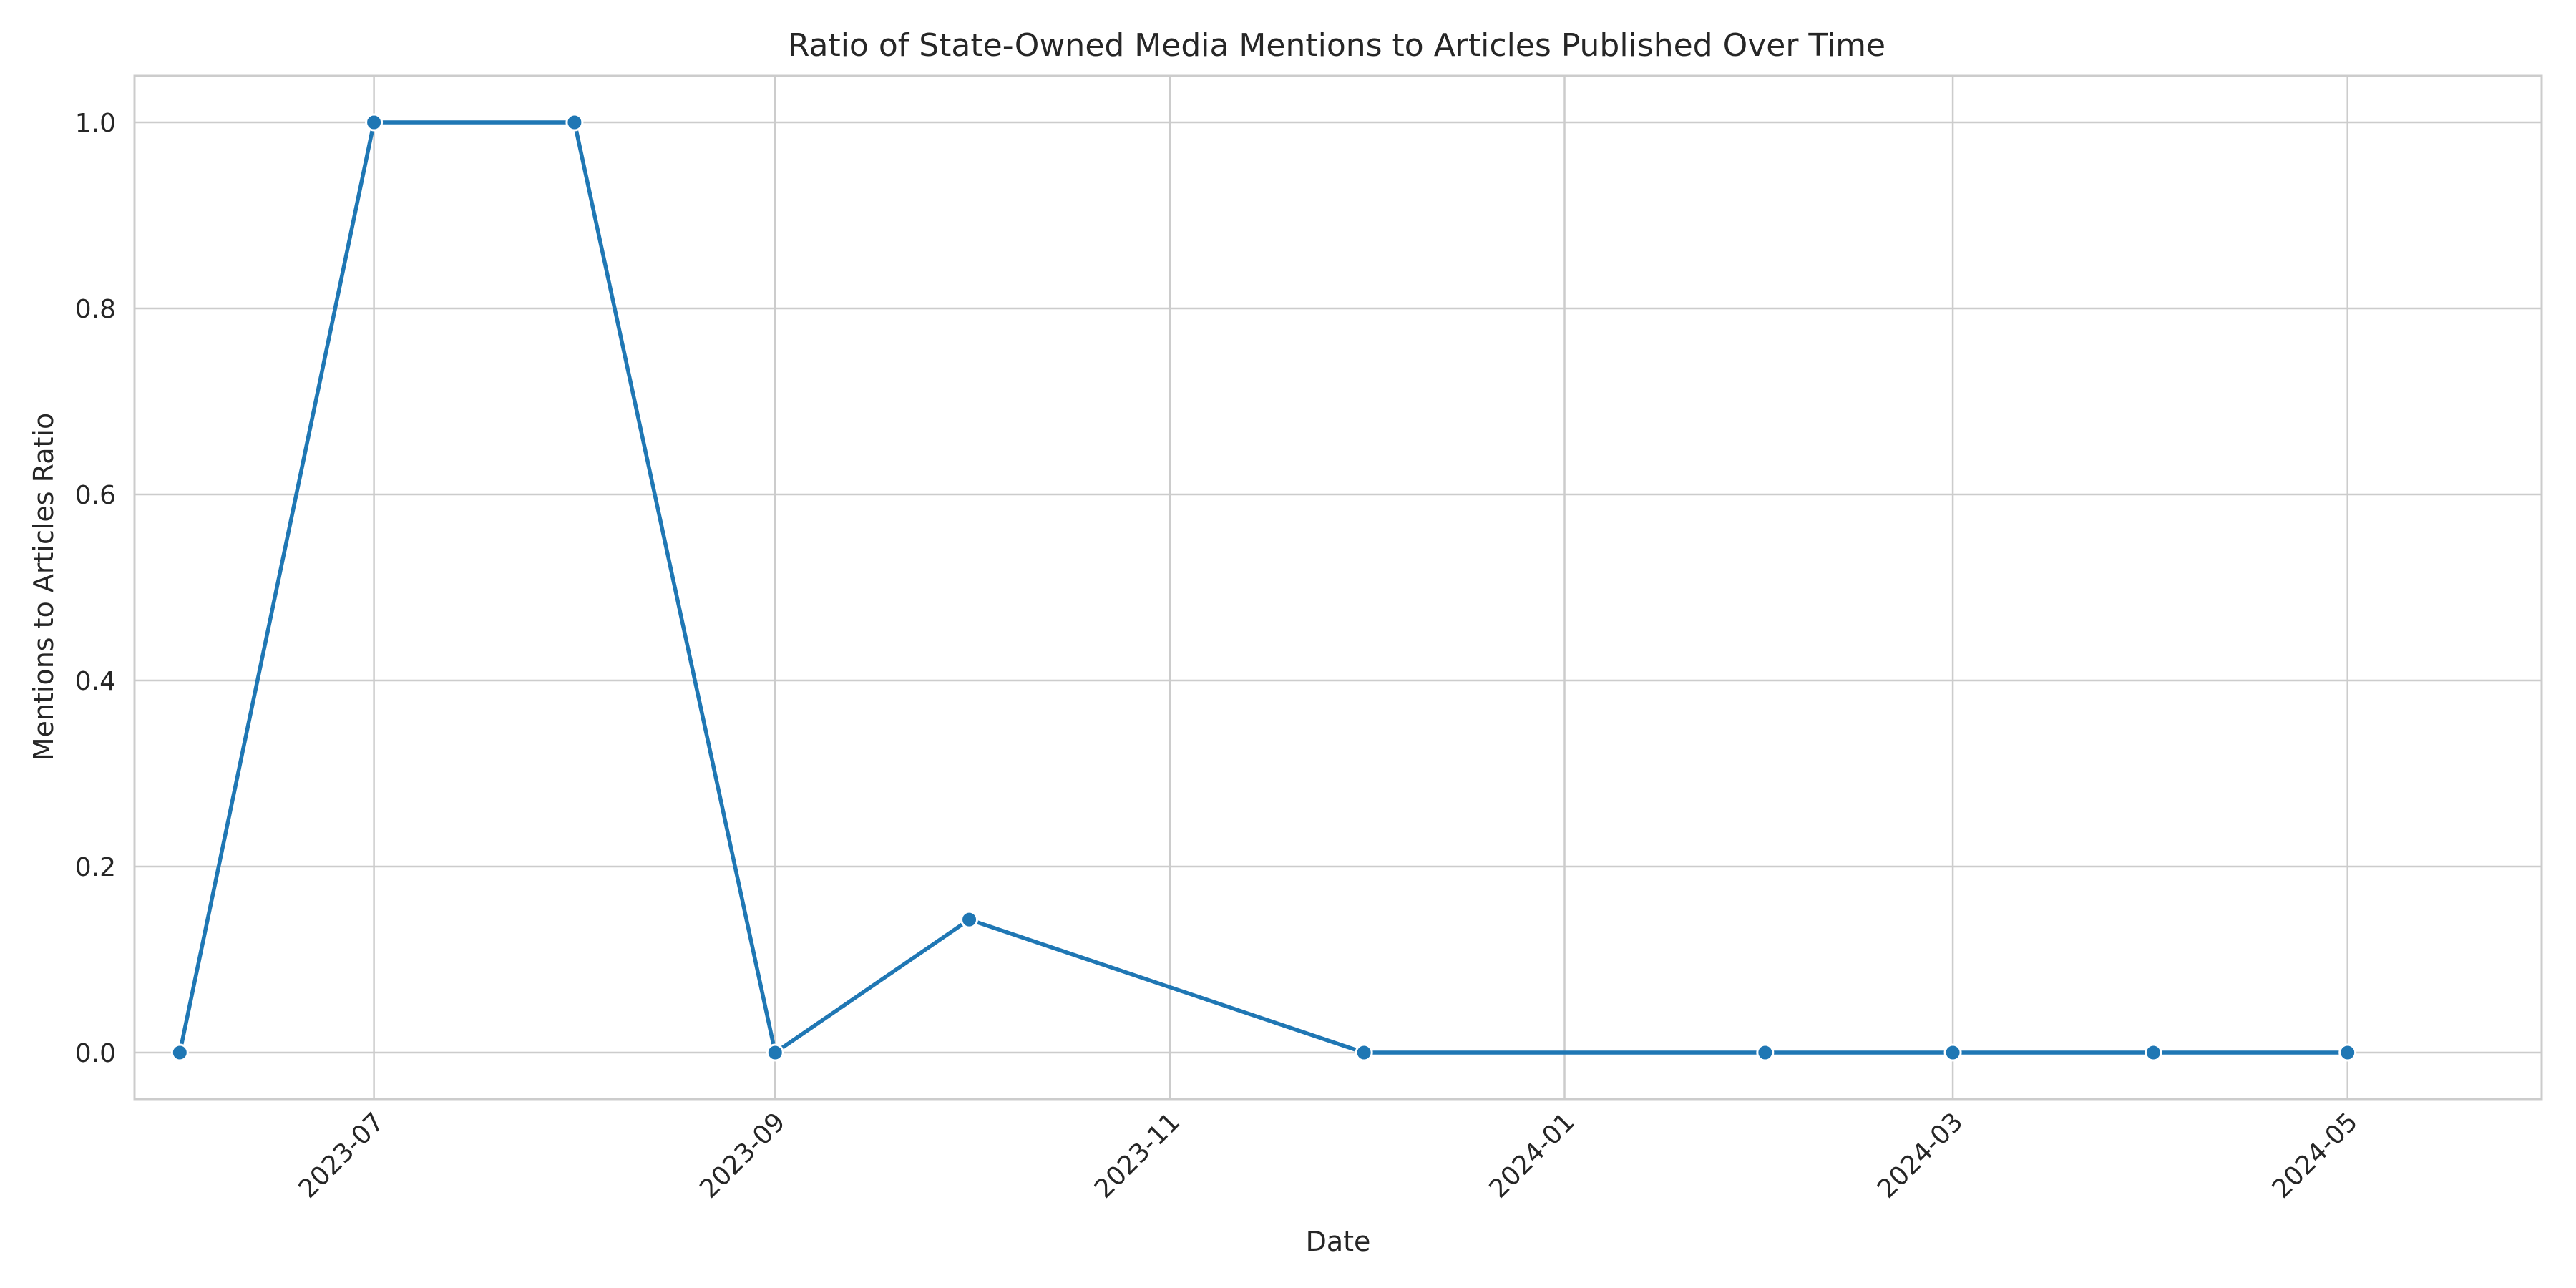 This screenshot has width=2576, height=1288. Describe the element at coordinates (95, 309) in the screenshot. I see `y-tick-label: 0.8` at that location.